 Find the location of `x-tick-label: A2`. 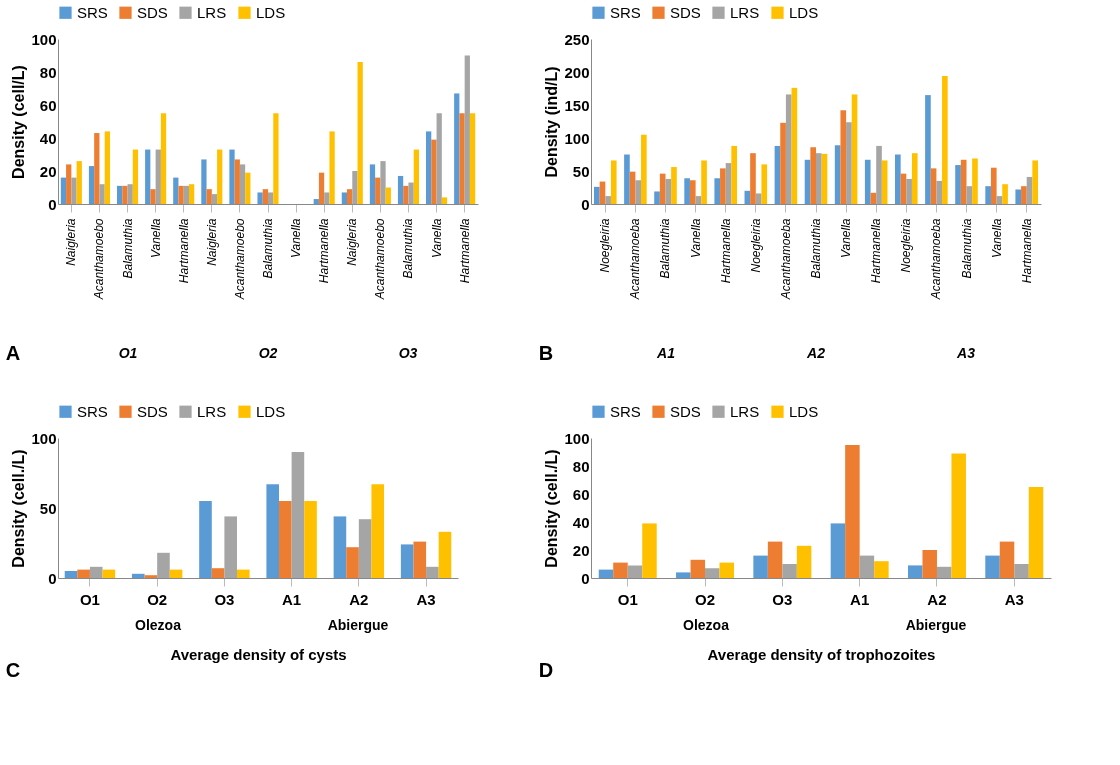

x-tick-label: A2 is located at coordinates (937, 599).